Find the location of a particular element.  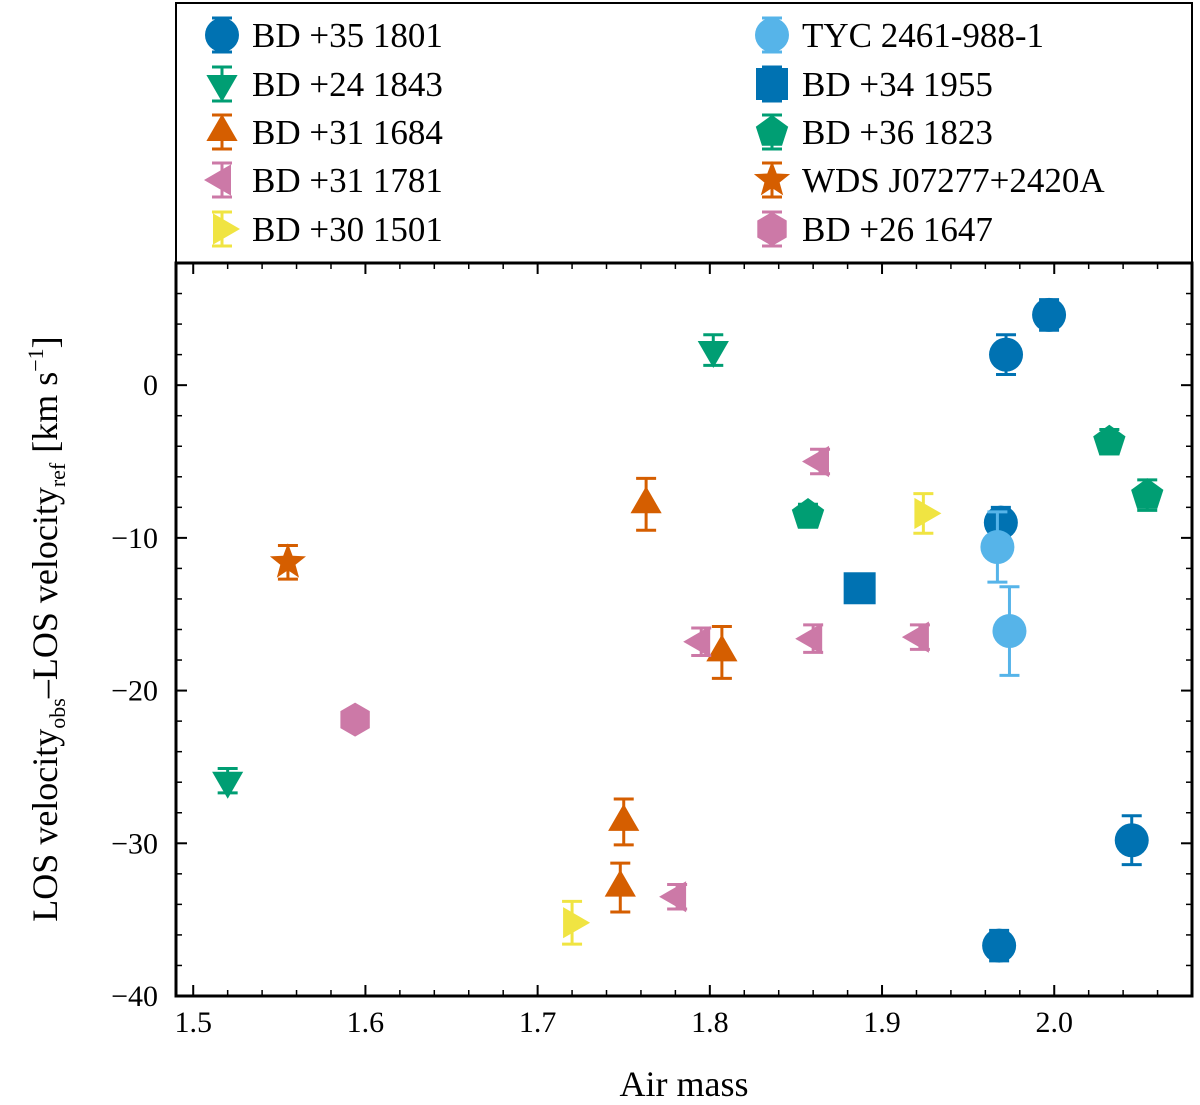

legend-label: BD +30 1501 is located at coordinates (347, 229).